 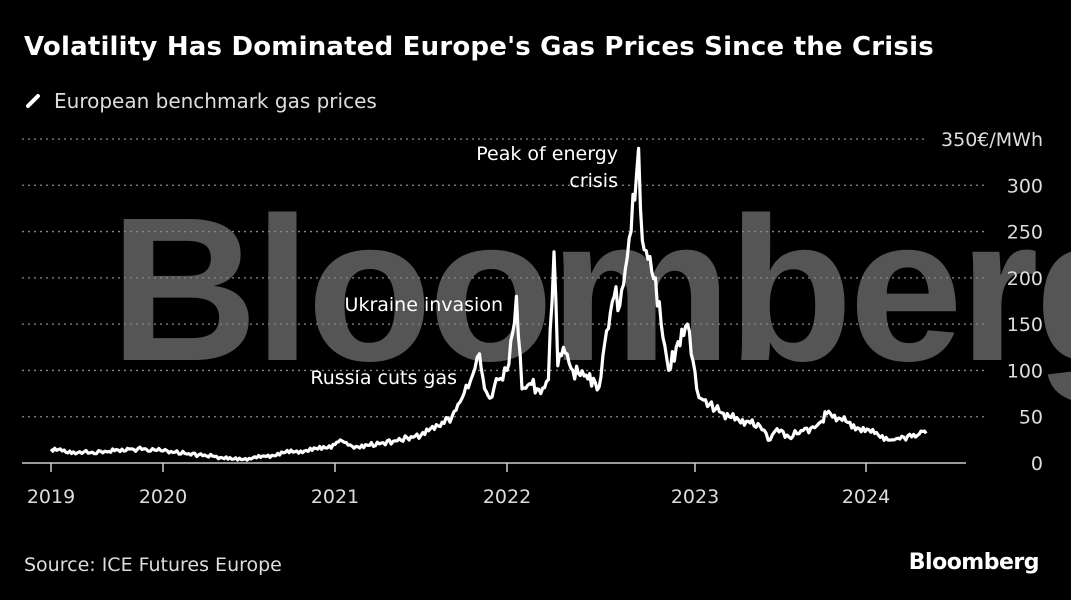 What do you see at coordinates (1025, 371) in the screenshot?
I see `y-tick-label: 100` at bounding box center [1025, 371].